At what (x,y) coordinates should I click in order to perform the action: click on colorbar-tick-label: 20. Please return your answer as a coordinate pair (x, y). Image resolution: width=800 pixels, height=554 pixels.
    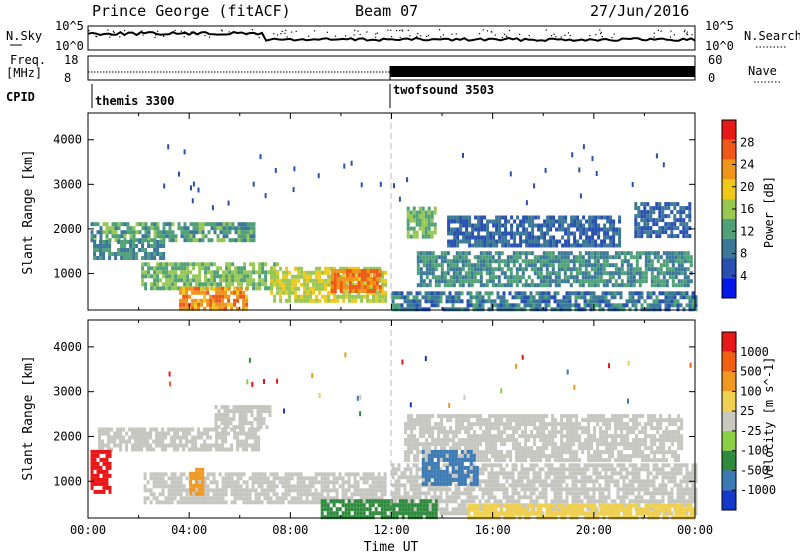
    Looking at the image, I should click on (747, 187).